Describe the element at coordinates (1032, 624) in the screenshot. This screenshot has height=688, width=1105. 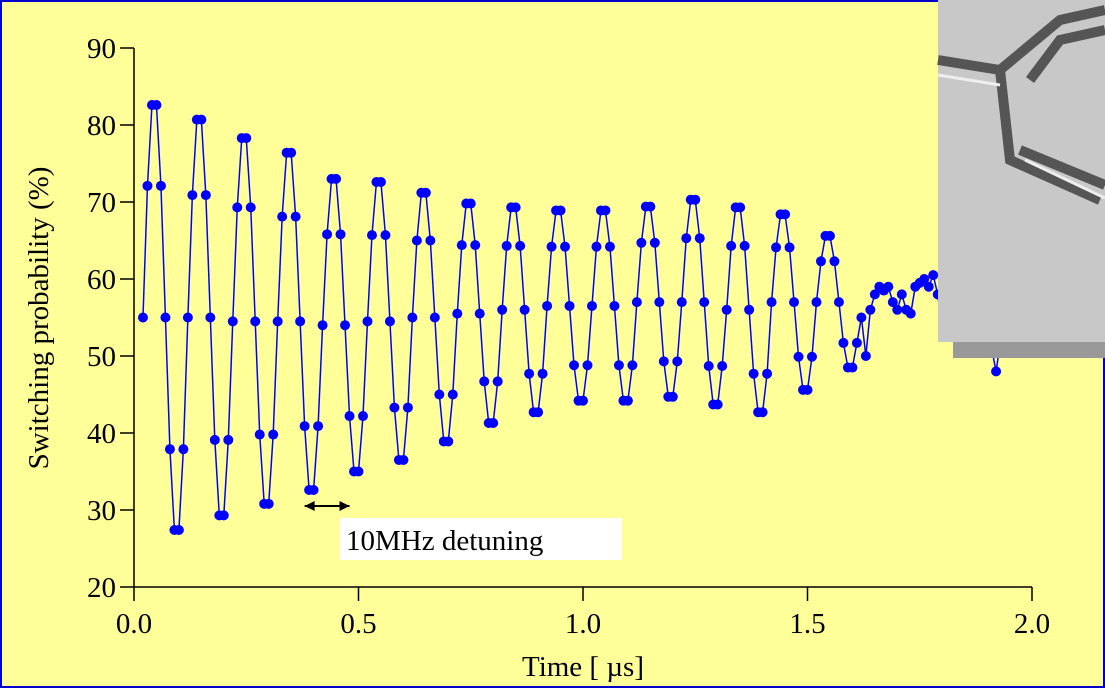
I see `x-tick-label: 2.0` at that location.